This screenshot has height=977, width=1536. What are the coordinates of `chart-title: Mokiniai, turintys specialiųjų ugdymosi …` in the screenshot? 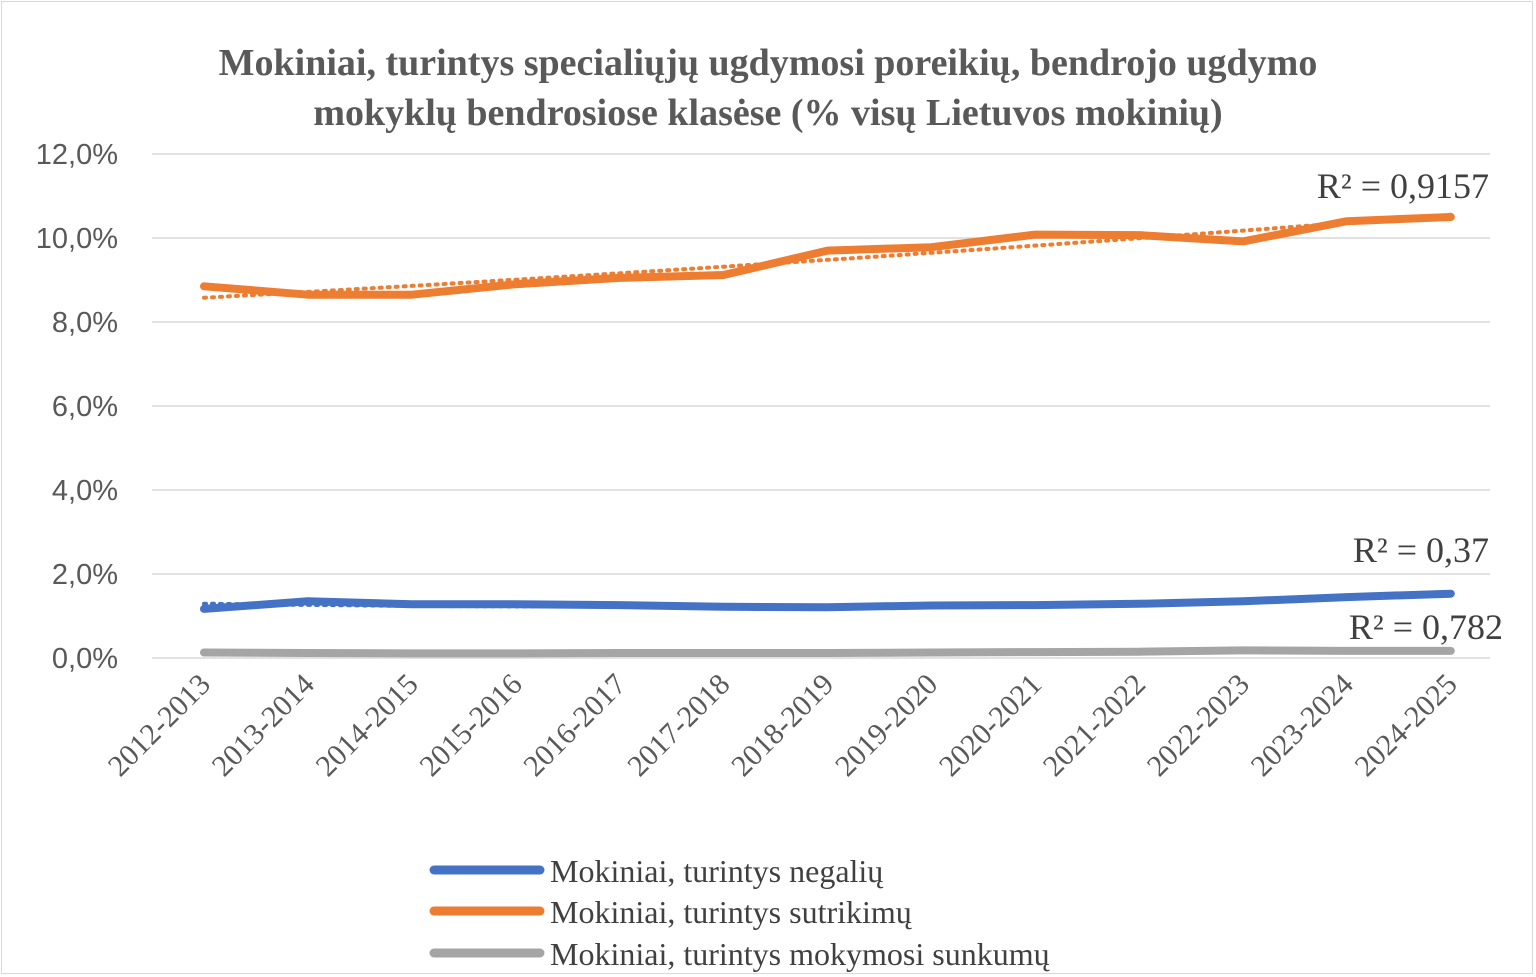 It's located at (768, 88).